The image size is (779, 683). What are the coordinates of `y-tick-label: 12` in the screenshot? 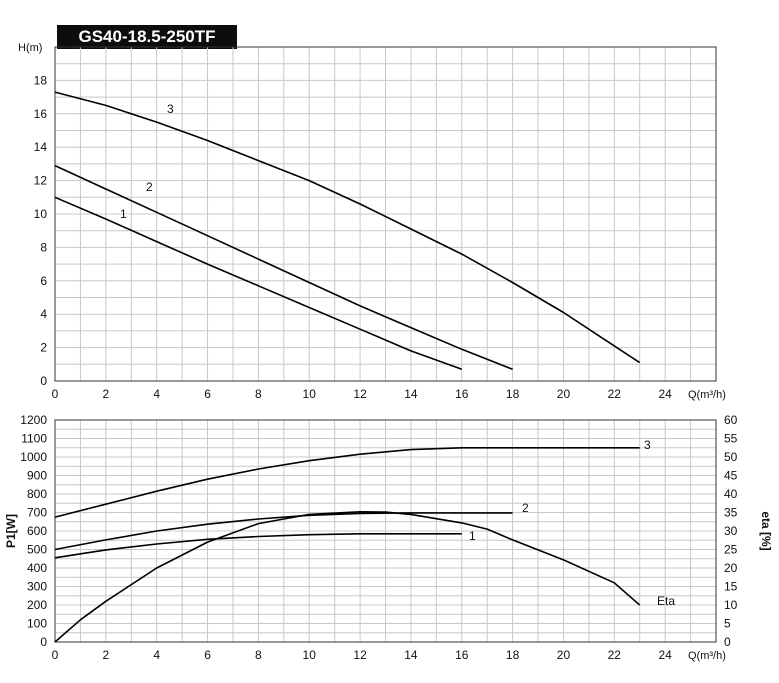 It's located at (41, 181).